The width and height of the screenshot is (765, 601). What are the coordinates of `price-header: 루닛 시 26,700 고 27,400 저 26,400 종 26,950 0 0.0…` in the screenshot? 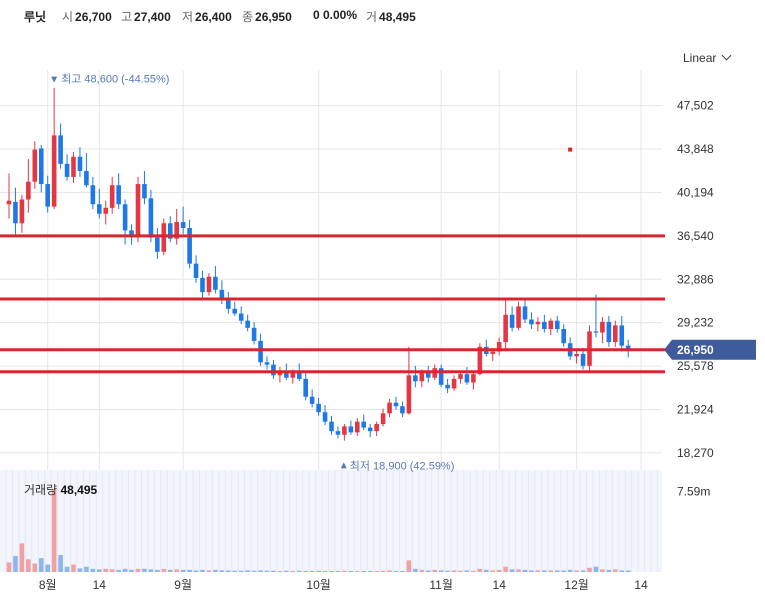 It's located at (382, 16).